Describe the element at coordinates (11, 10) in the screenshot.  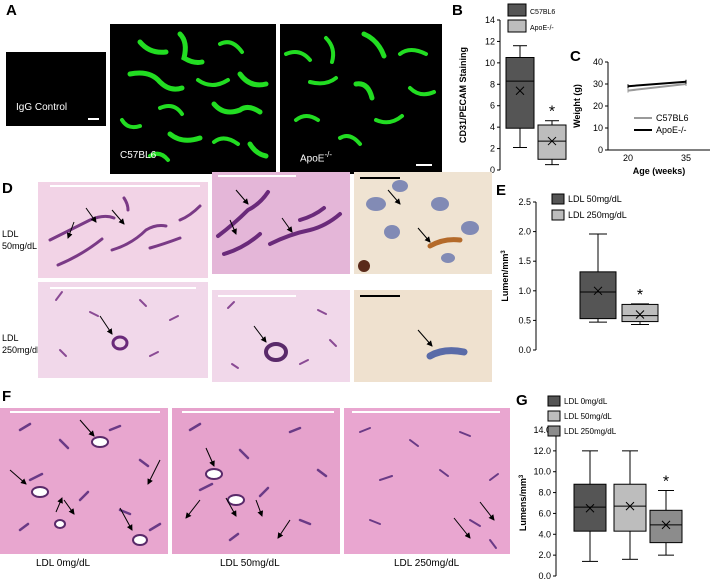
I see `panel-letter-a: A` at that location.